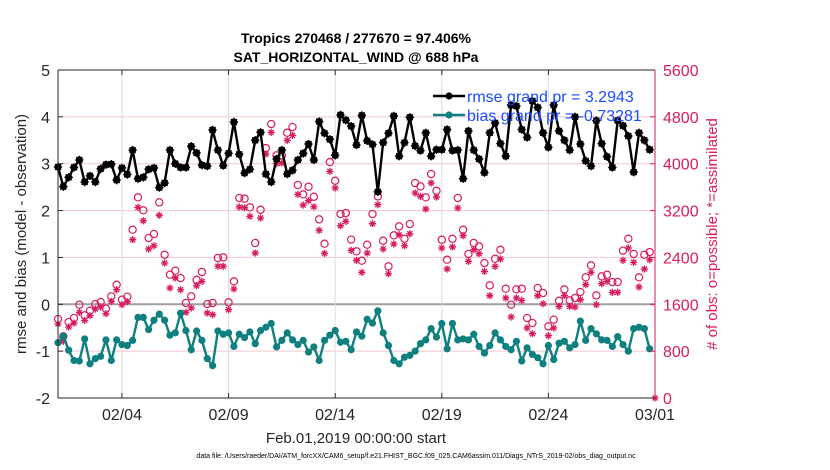 The width and height of the screenshot is (830, 470). What do you see at coordinates (45, 118) in the screenshot?
I see `y-left-tick-label: 4` at bounding box center [45, 118].